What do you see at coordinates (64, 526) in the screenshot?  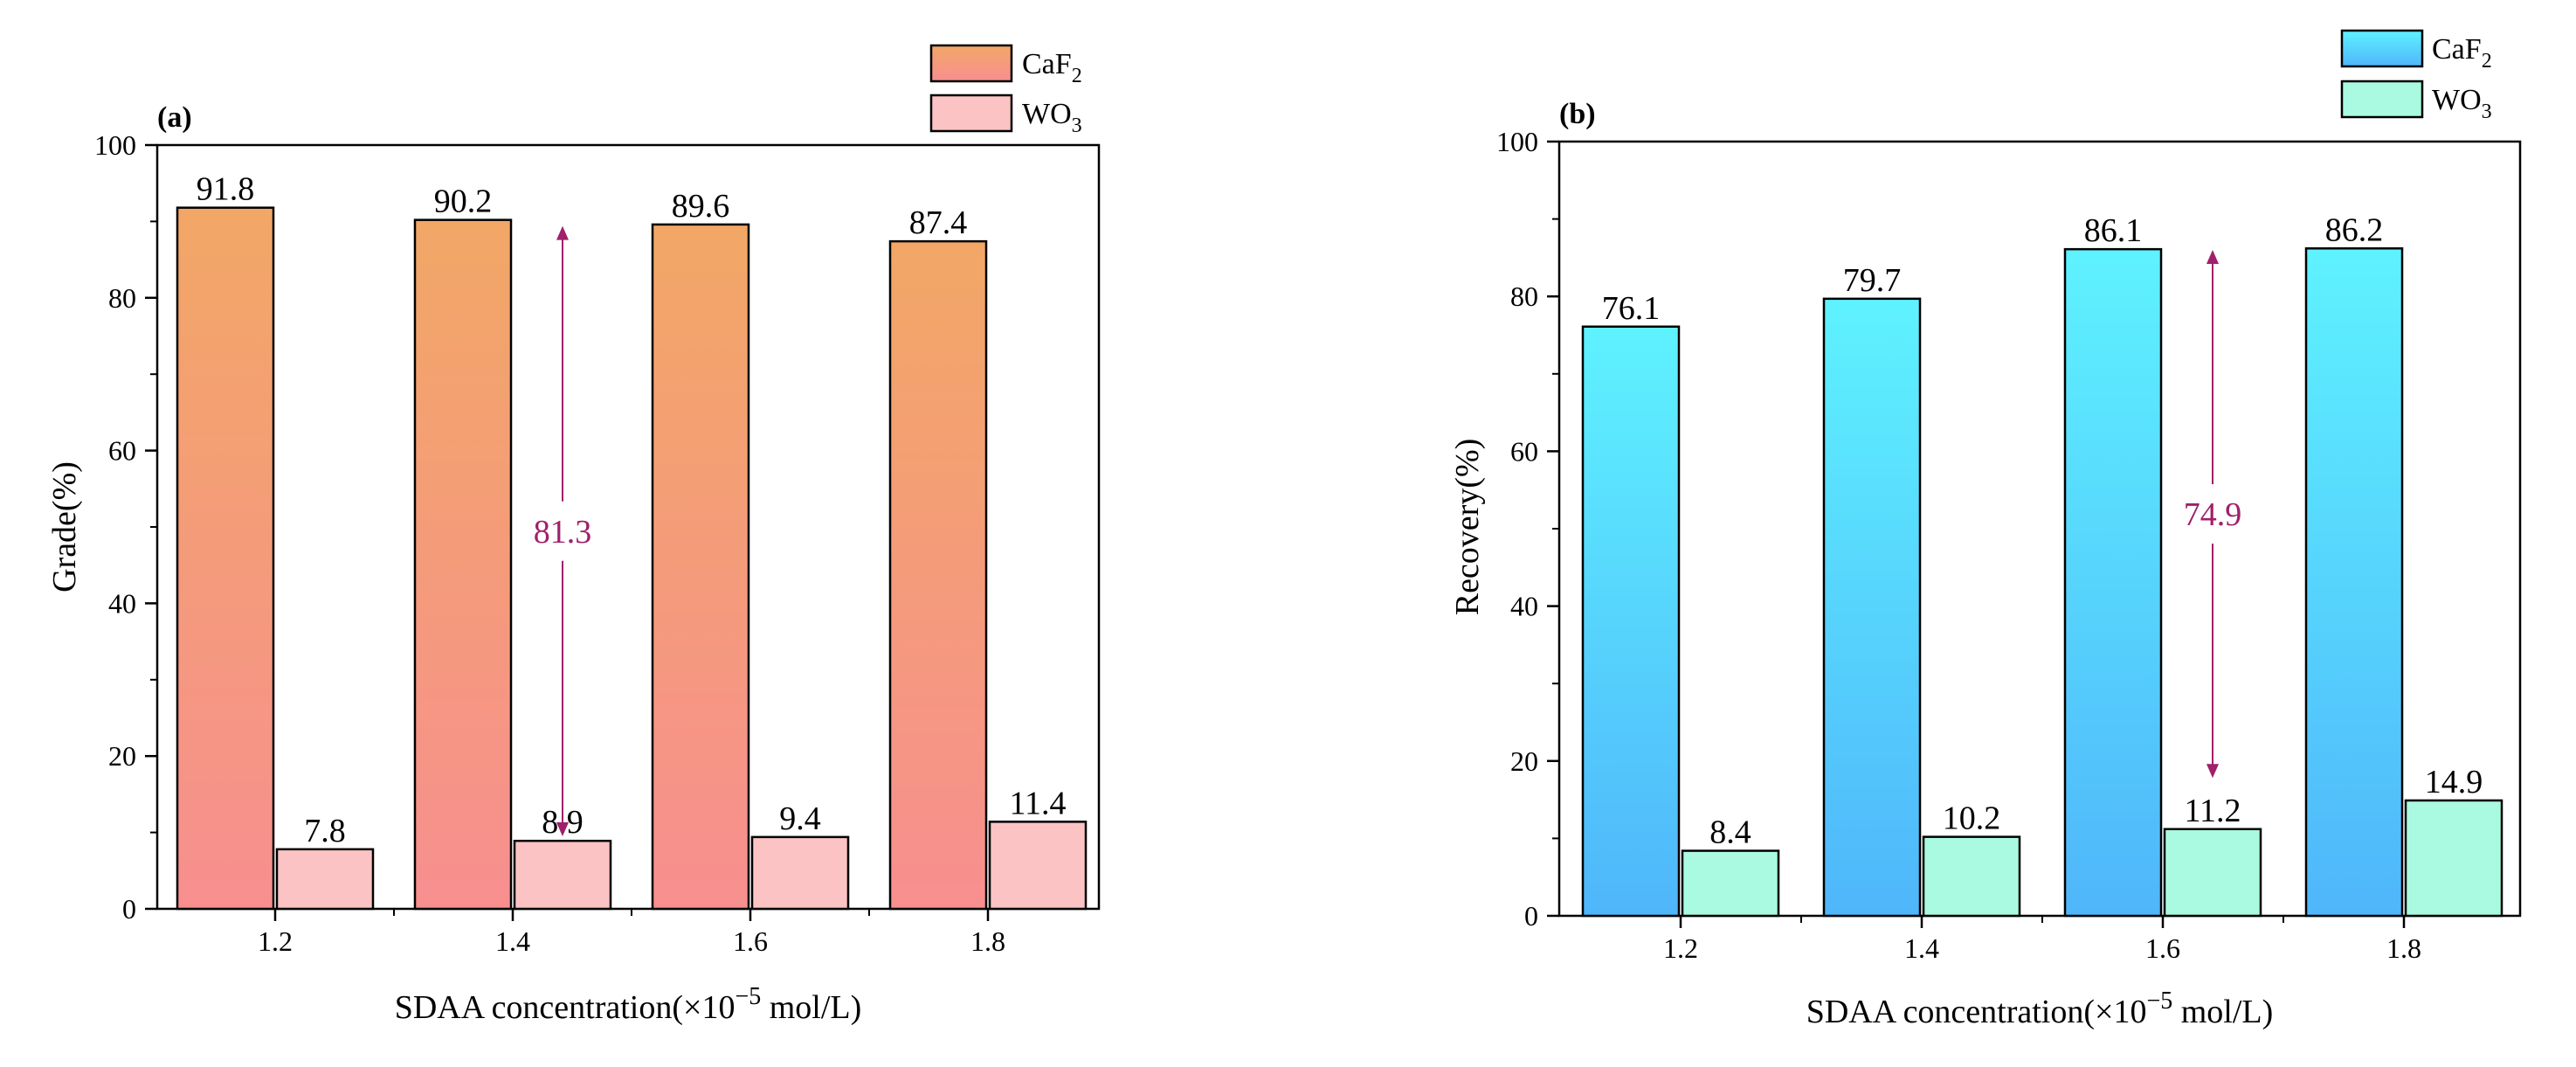 I see `y-axis-label: Grade(%)` at bounding box center [64, 526].